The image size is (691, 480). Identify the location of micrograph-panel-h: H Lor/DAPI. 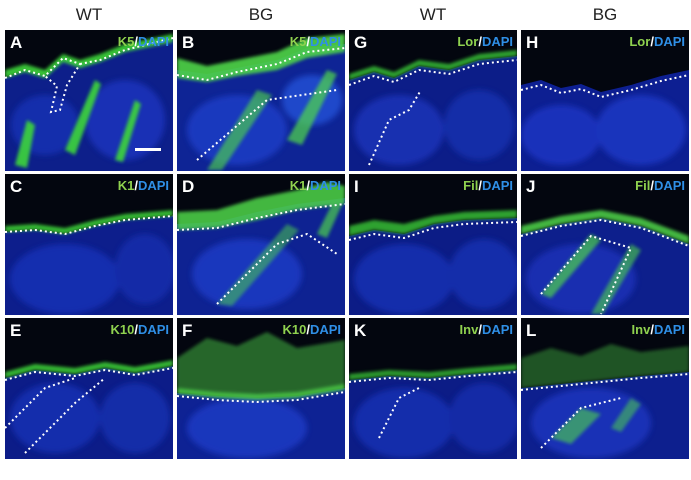
(605, 100).